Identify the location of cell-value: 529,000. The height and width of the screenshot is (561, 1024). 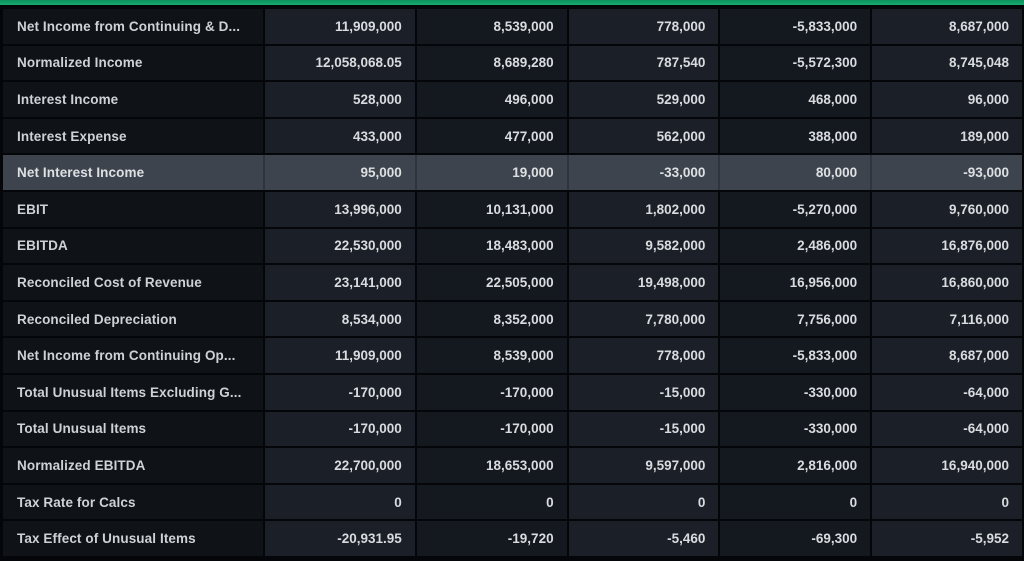
(643, 99).